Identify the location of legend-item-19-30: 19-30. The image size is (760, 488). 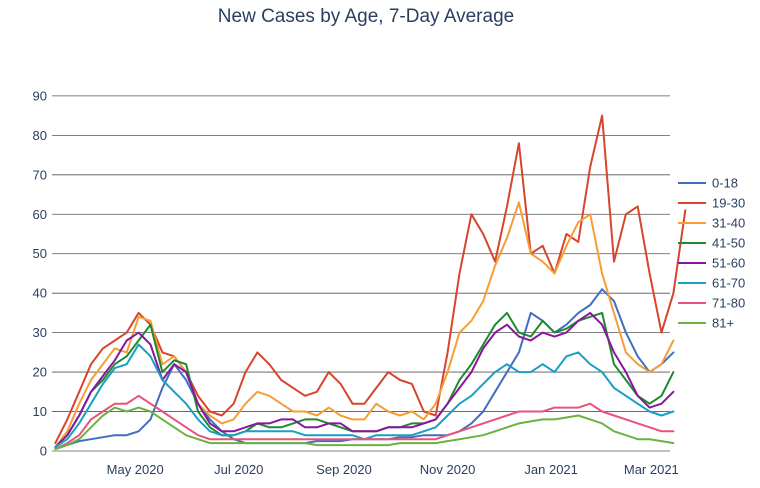
(711, 203).